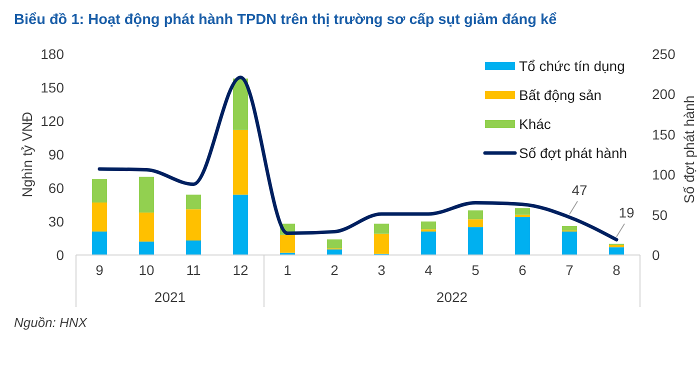  I want to click on y-tick-label: 90, so click(56, 154).